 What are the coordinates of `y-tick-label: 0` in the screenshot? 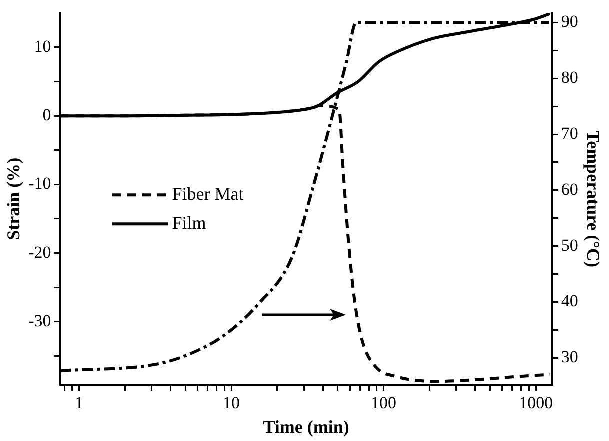 It's located at (47, 115).